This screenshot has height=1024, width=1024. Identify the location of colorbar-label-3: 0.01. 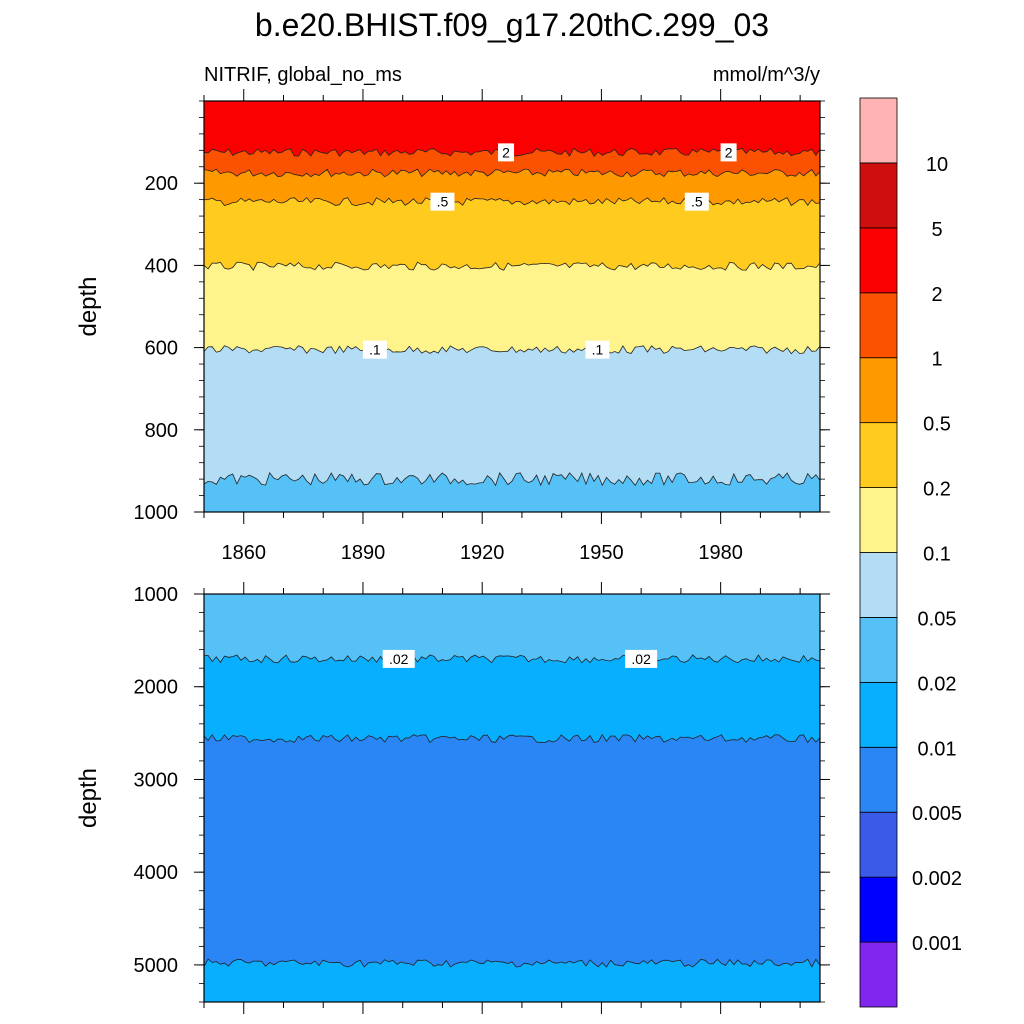
(937, 749).